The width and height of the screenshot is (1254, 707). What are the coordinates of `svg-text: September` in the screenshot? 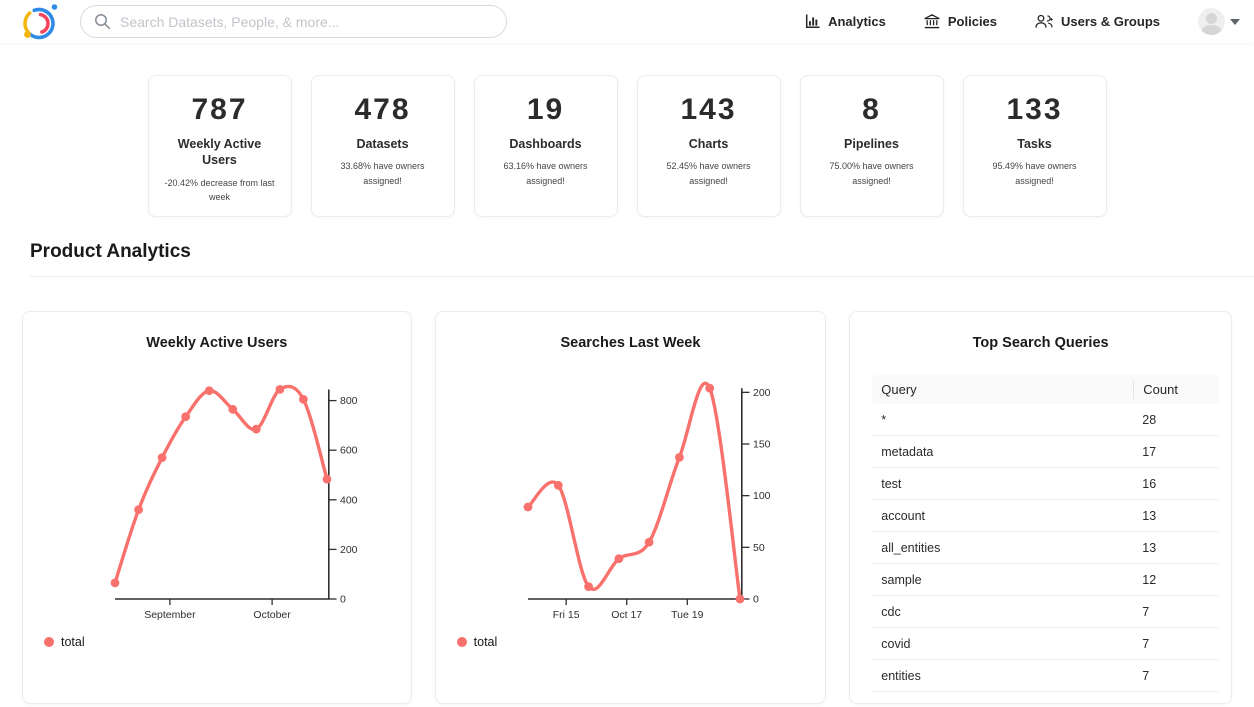 It's located at (170, 615).